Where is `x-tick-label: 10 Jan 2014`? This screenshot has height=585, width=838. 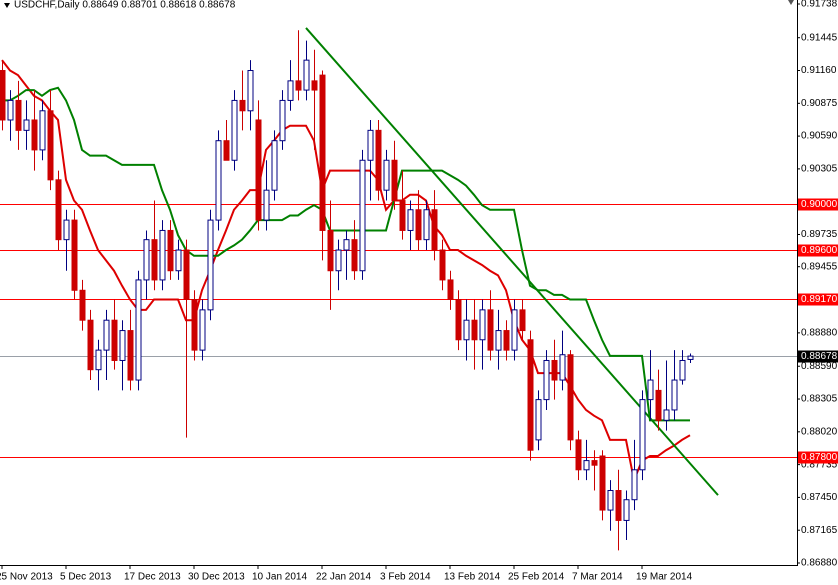
x-tick-label: 10 Jan 2014 is located at coordinates (279, 577).